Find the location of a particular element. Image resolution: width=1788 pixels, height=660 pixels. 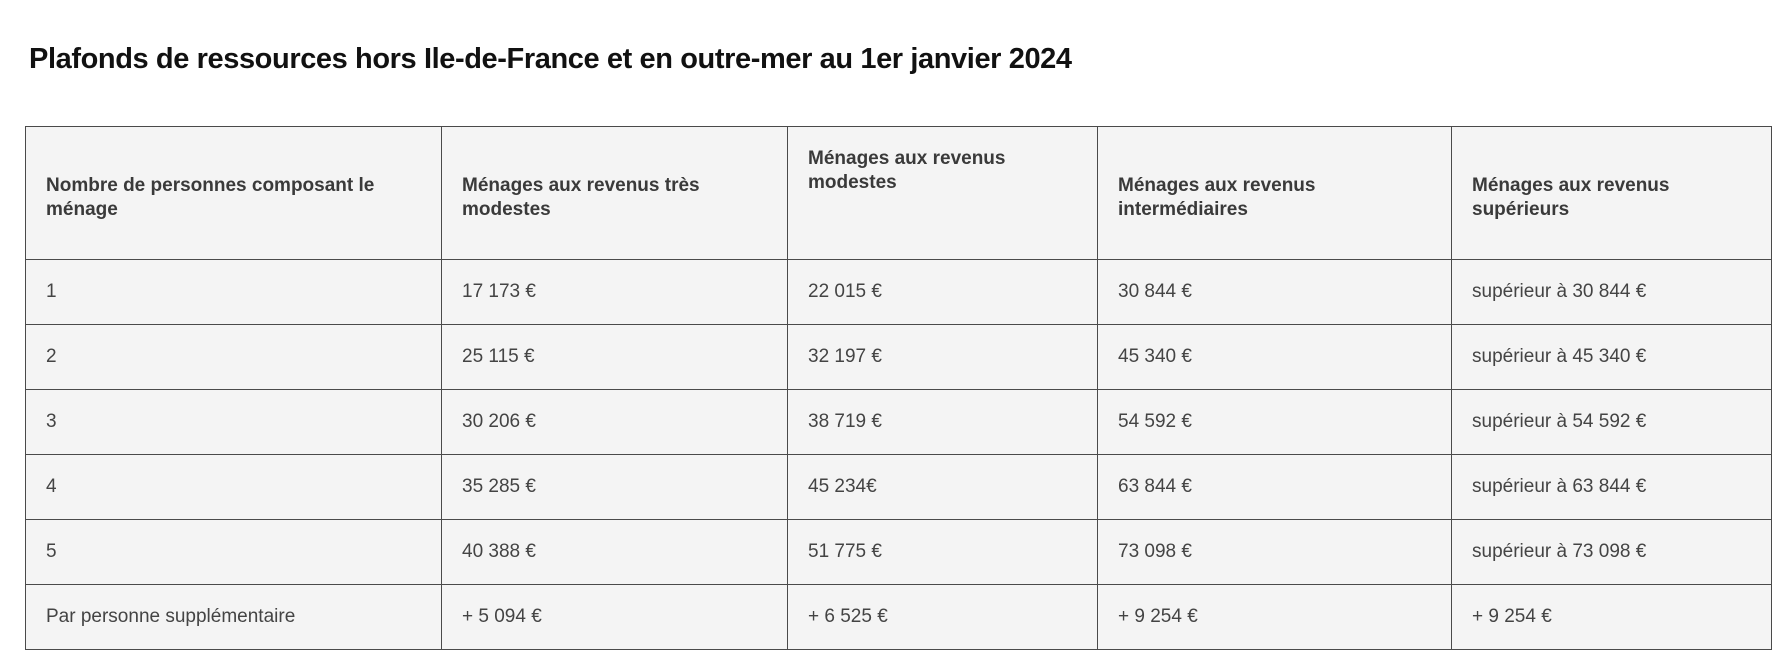

header-label: Ménages aux revenus supérieurs is located at coordinates (1571, 197).